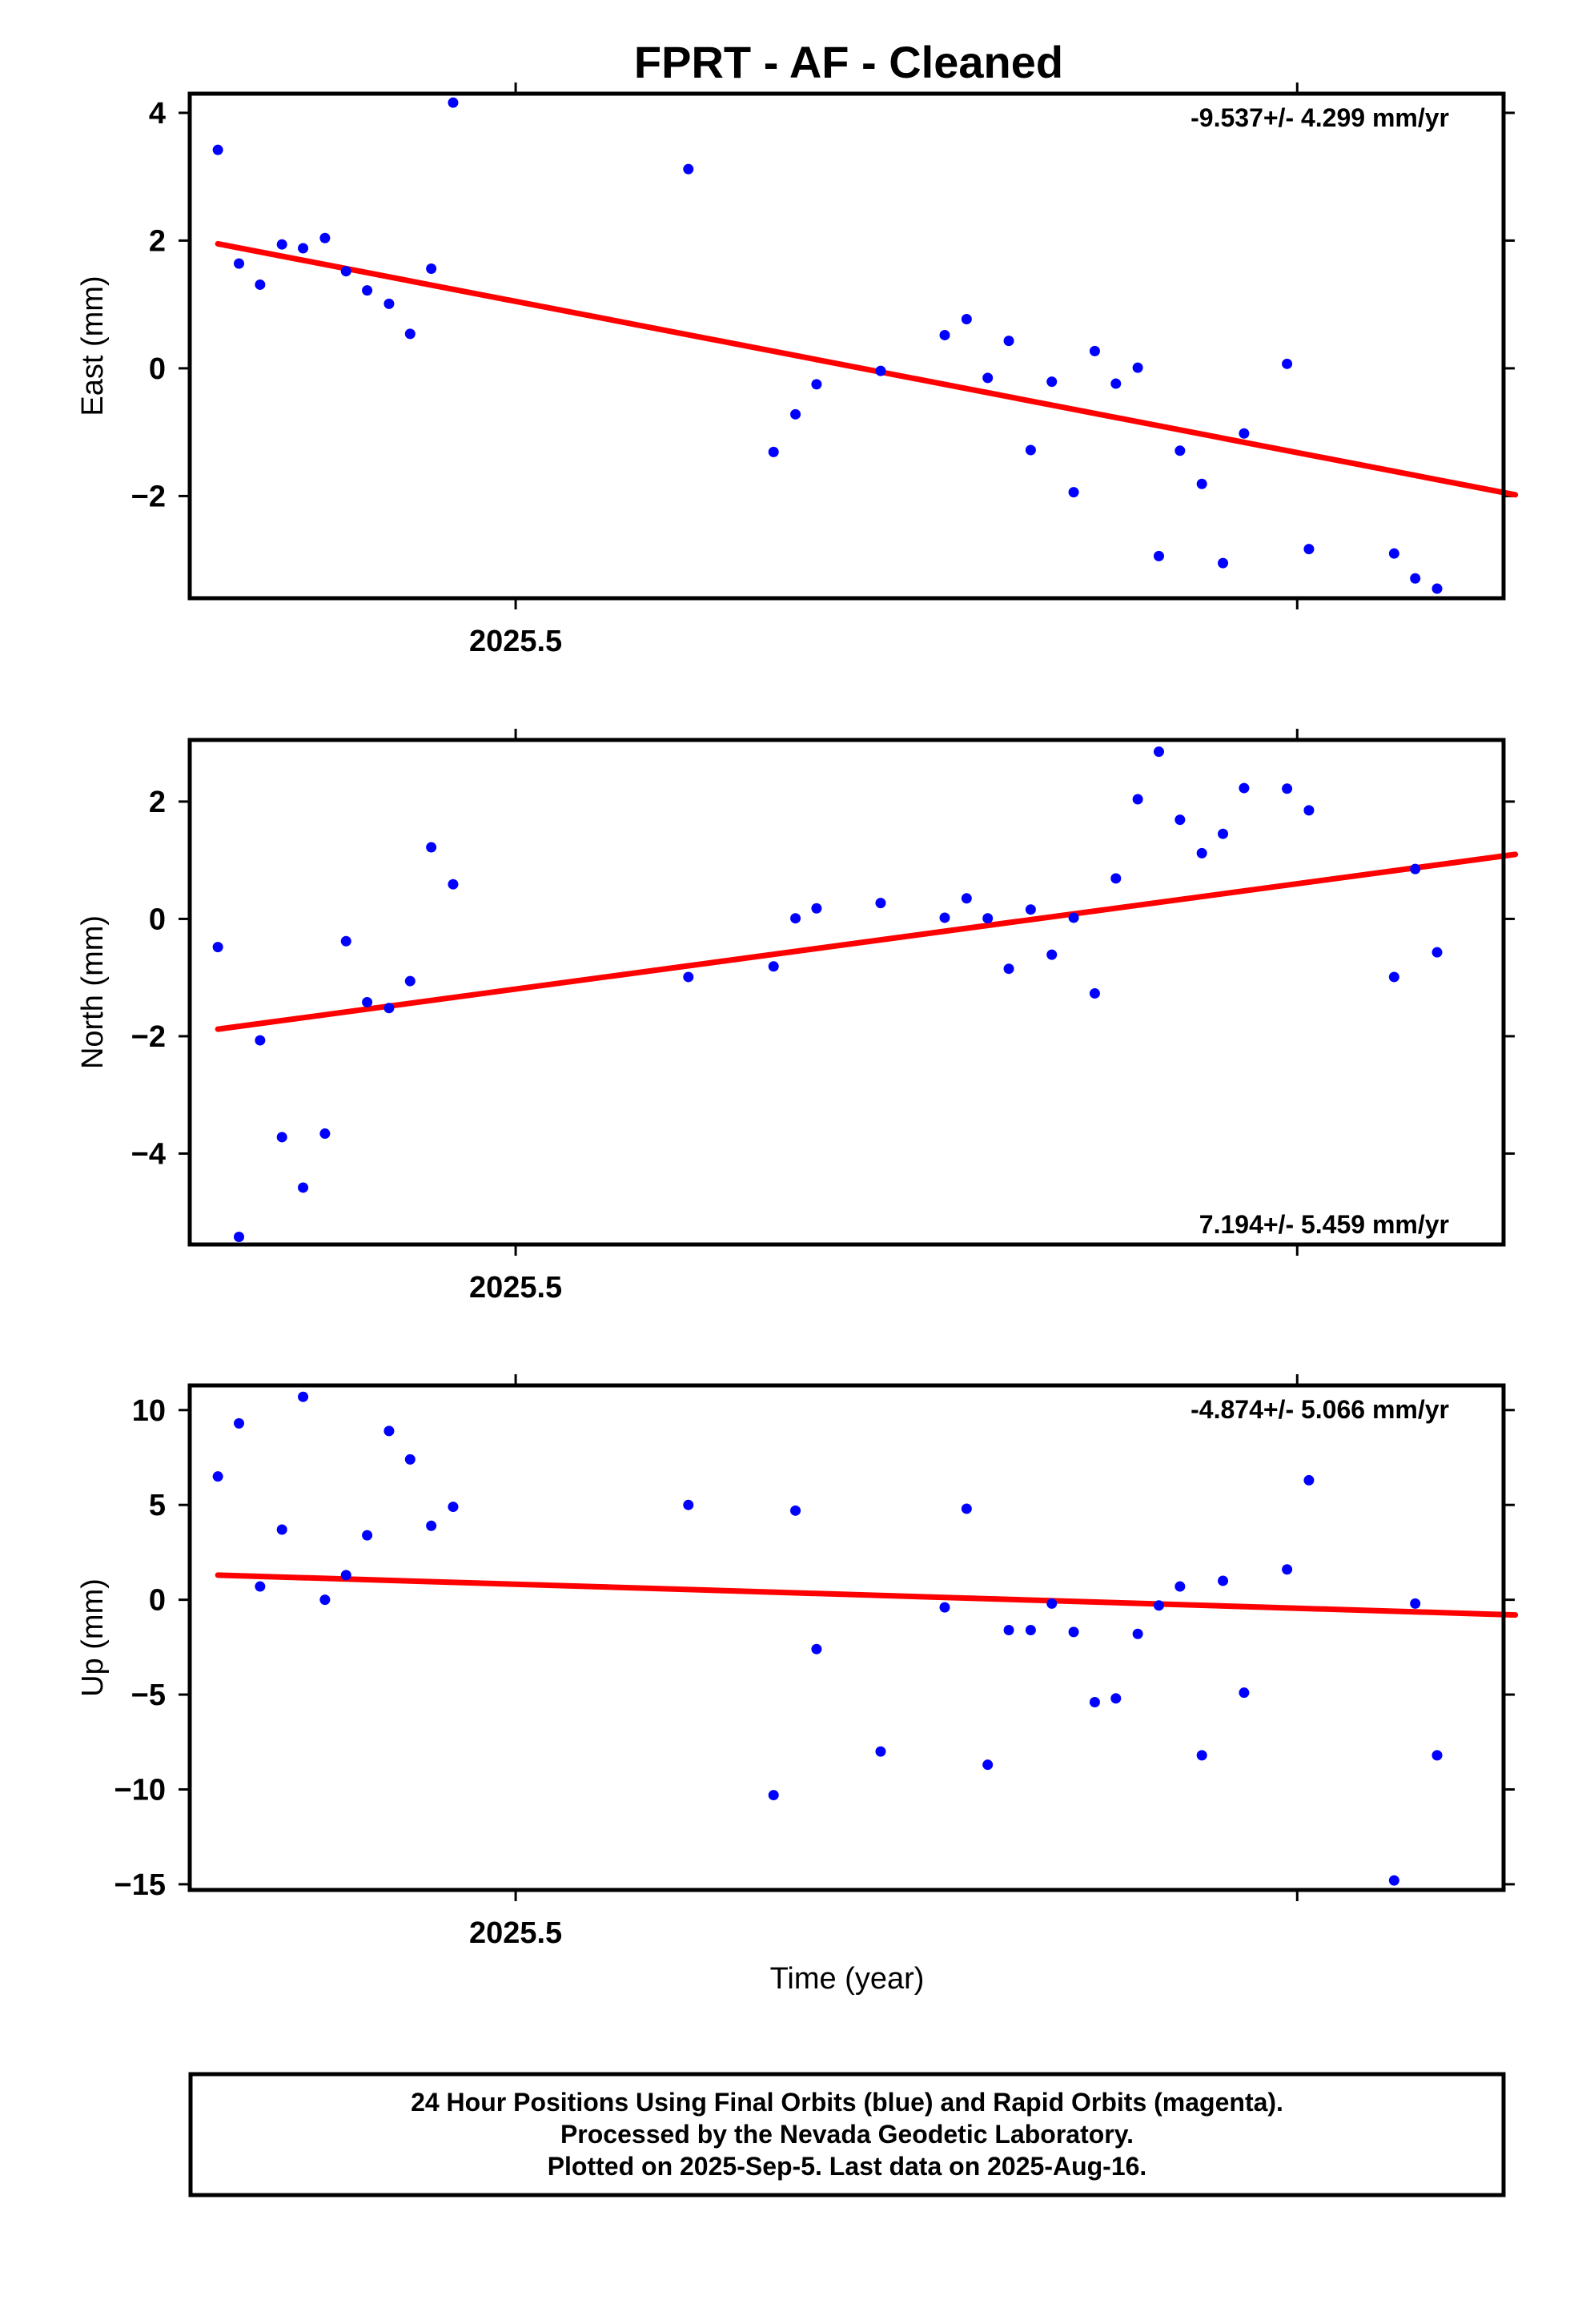  Describe the element at coordinates (867, 941) in the screenshot. I see `north-trend-line` at that location.